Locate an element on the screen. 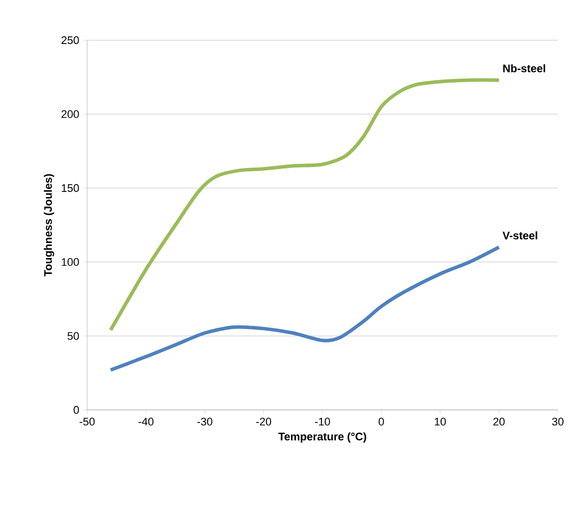  y-tick-label: 200 is located at coordinates (70, 114).